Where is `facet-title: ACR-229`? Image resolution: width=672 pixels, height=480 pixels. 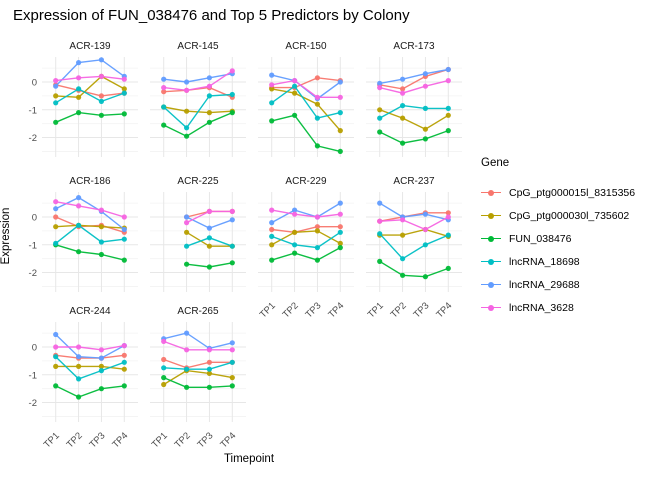
facet-title: ACR-229 is located at coordinates (306, 181).